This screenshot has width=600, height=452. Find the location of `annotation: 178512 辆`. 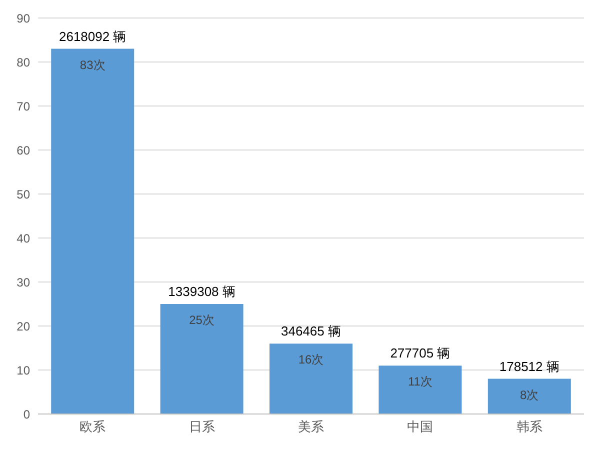

annotation: 178512 辆 is located at coordinates (529, 366).